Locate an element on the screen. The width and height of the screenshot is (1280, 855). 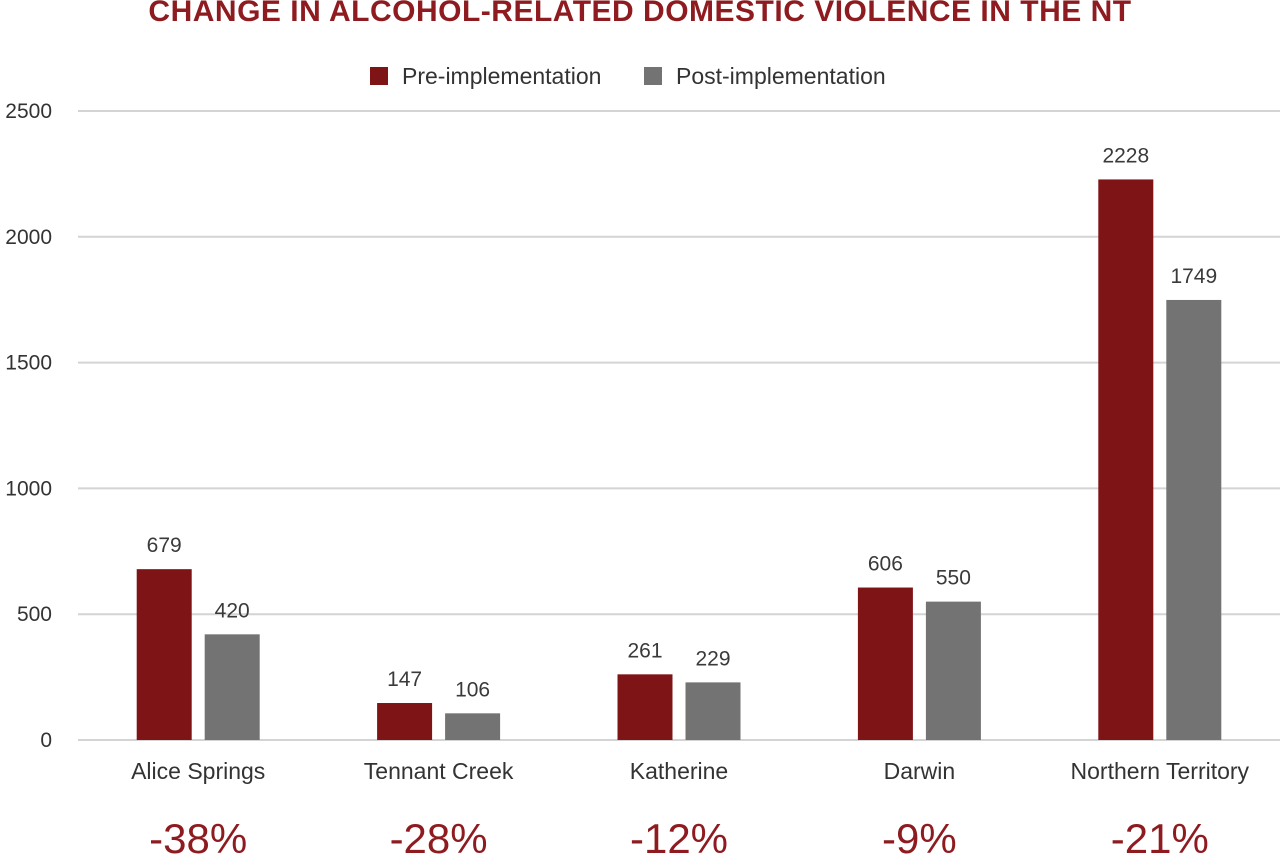
y-tick-label: 1000 is located at coordinates (28, 488).